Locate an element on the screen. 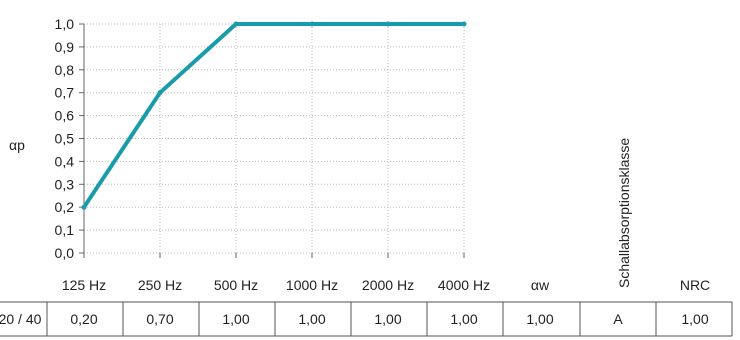 The width and height of the screenshot is (740, 340). y-axis-label: αp is located at coordinates (17, 145).